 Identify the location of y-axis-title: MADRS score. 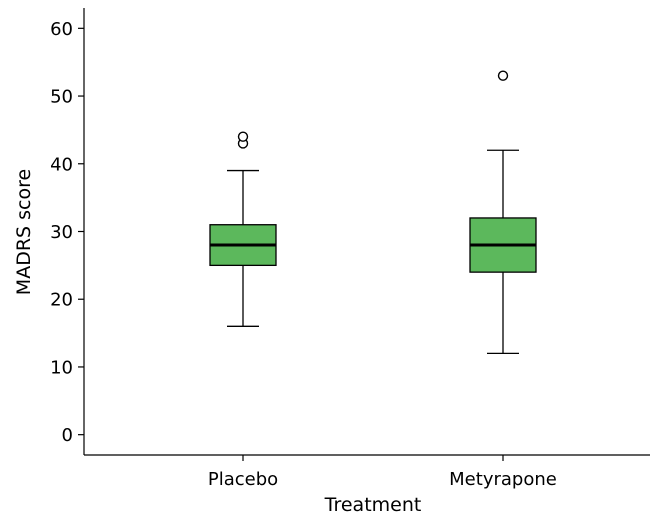
(24, 232).